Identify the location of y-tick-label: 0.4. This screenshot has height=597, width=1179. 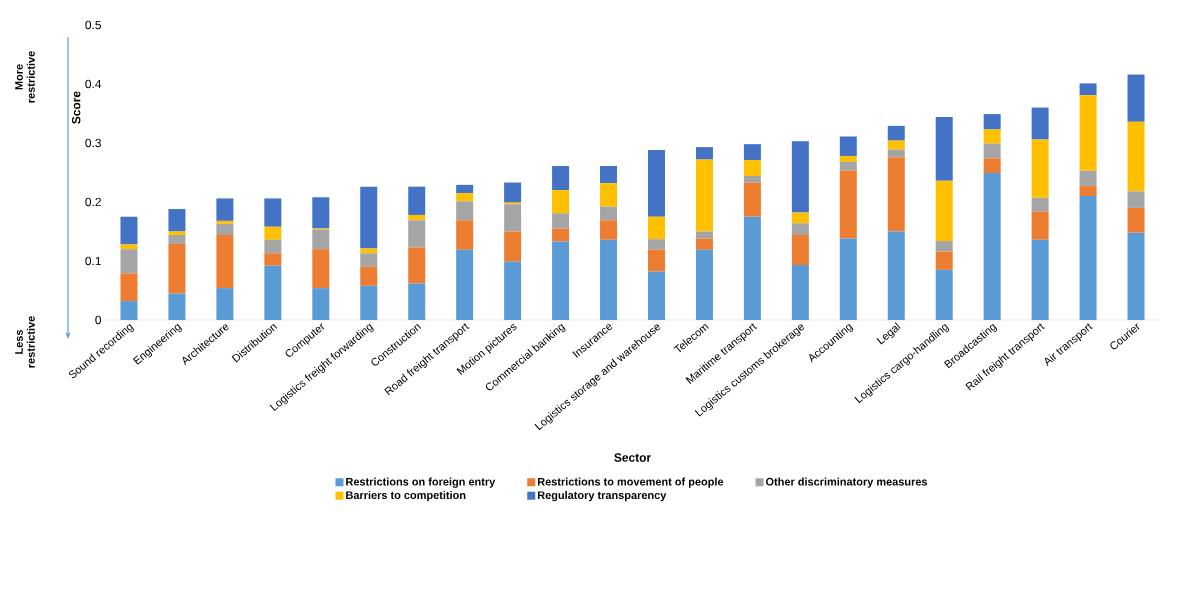
(93, 84).